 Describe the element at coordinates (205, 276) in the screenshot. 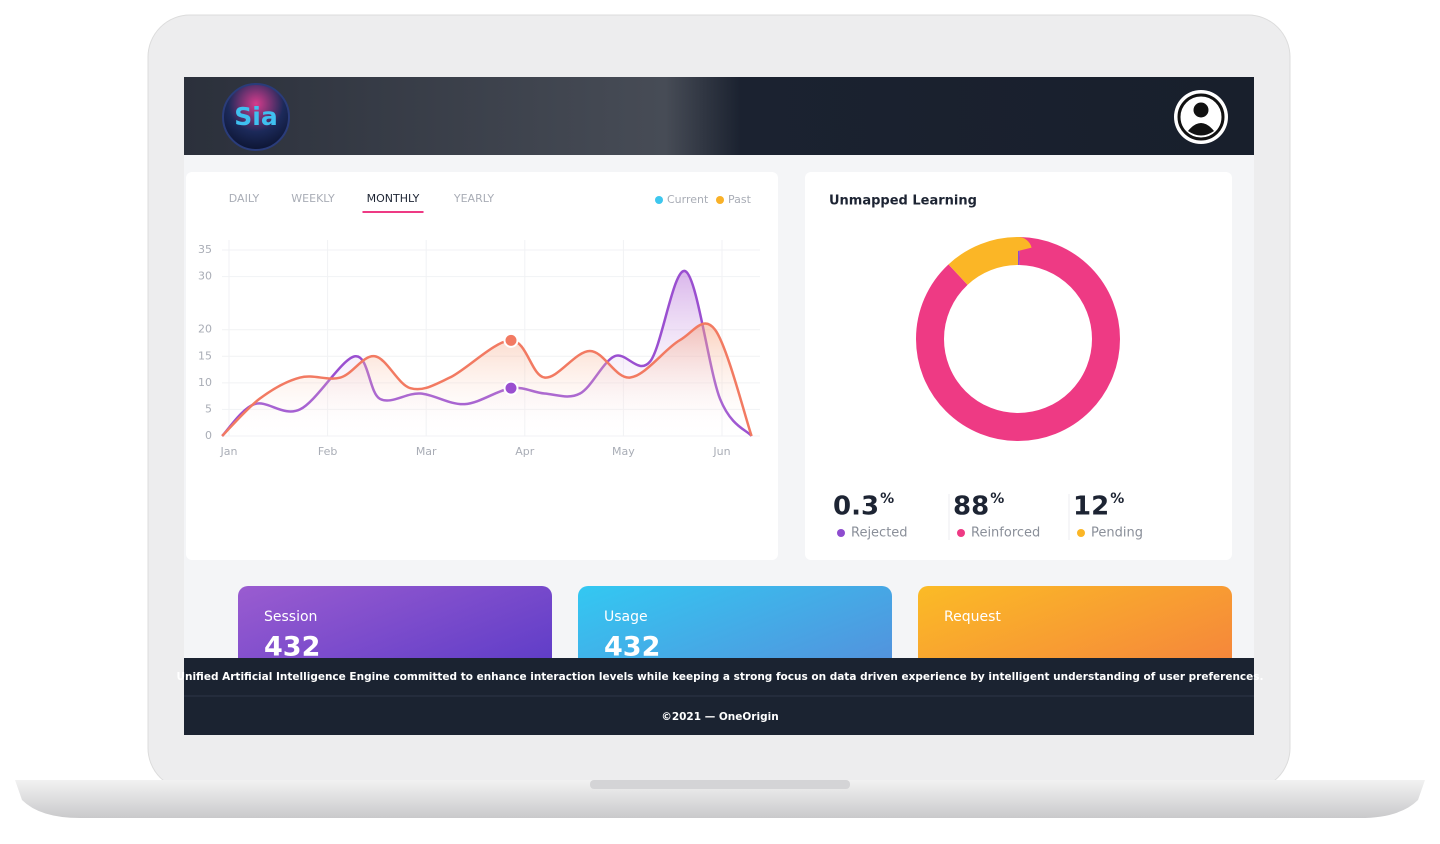

I see `y-tick-label: 30` at that location.